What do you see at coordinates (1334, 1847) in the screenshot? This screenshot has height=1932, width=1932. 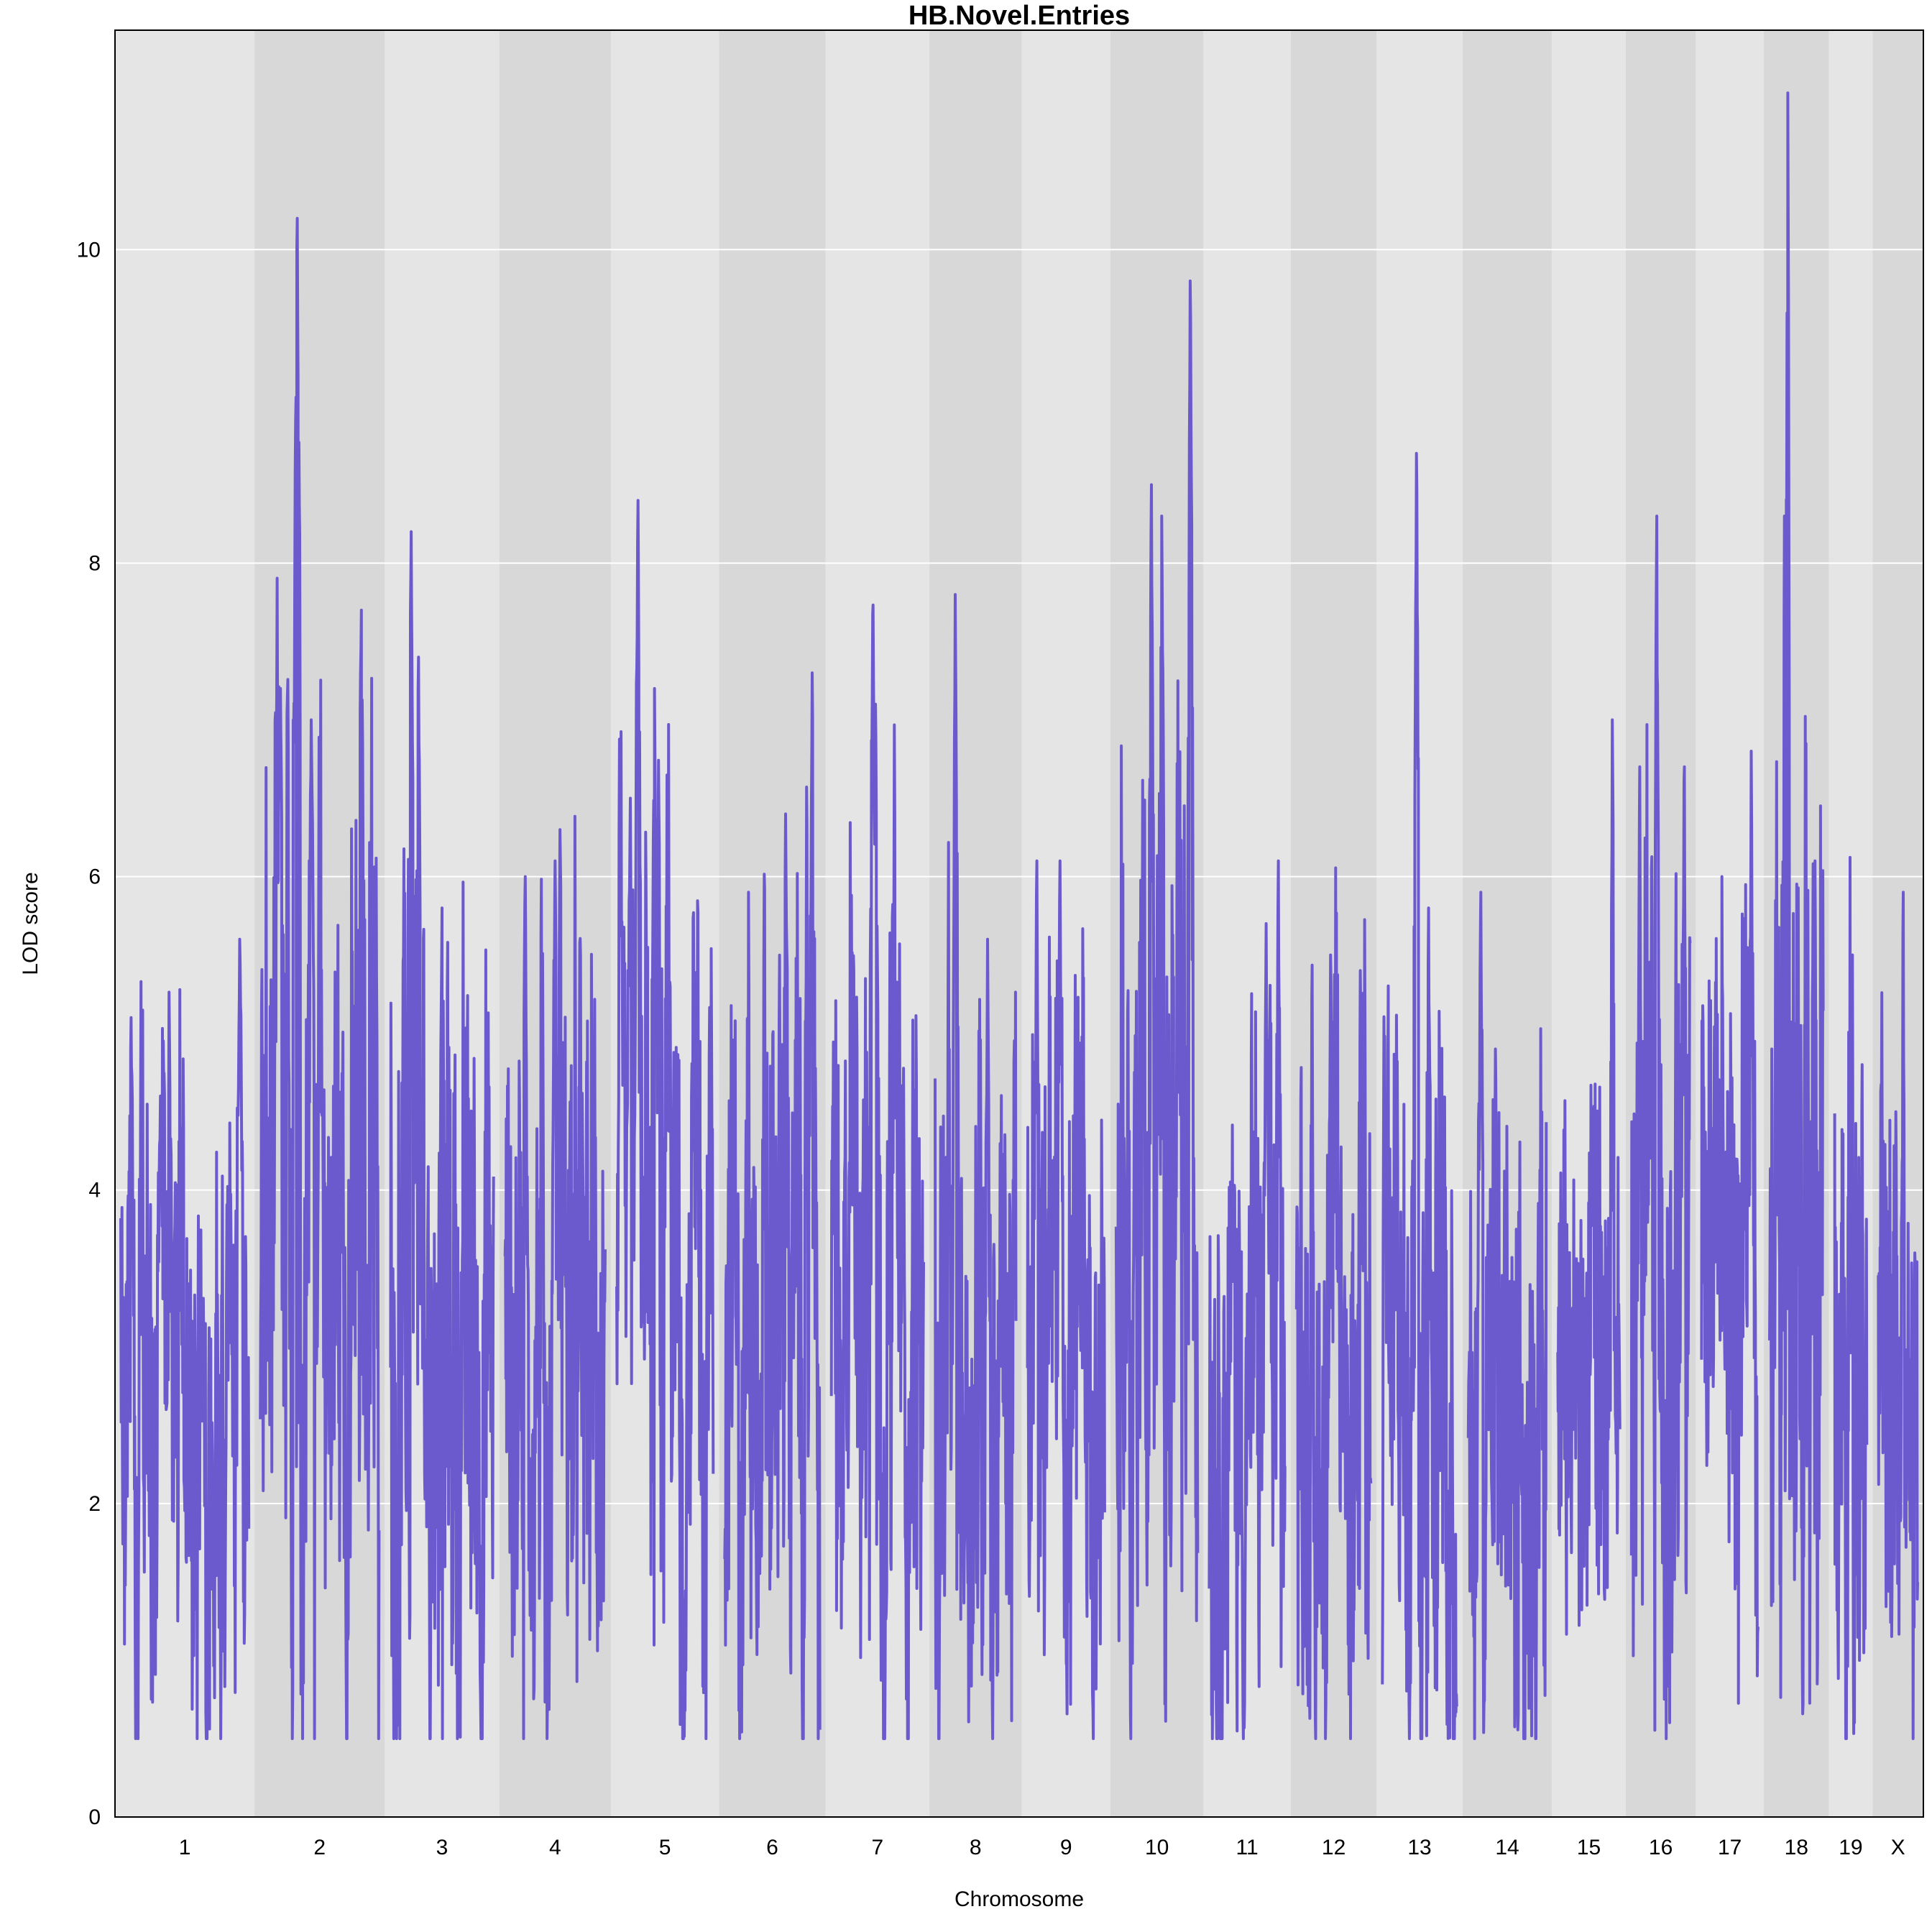 I see `x-tick-label: 12` at bounding box center [1334, 1847].